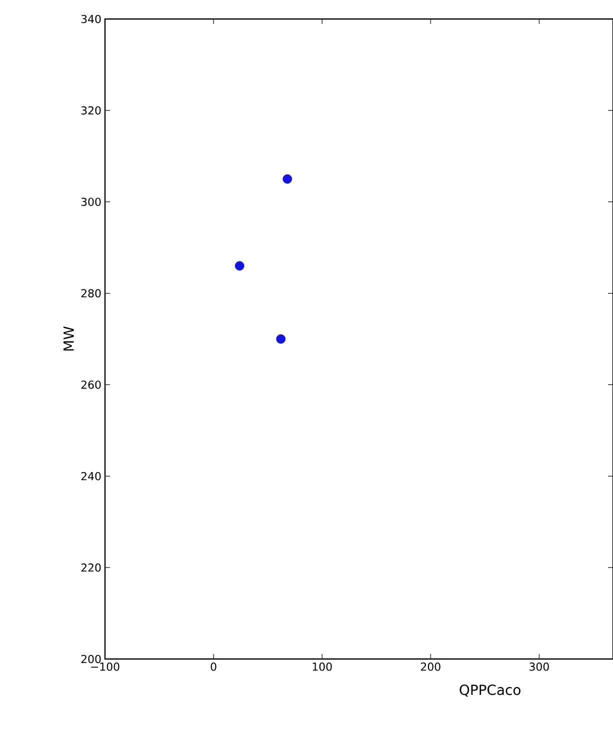 The height and width of the screenshot is (730, 613). I want to click on x-tick-label: 100, so click(322, 666).